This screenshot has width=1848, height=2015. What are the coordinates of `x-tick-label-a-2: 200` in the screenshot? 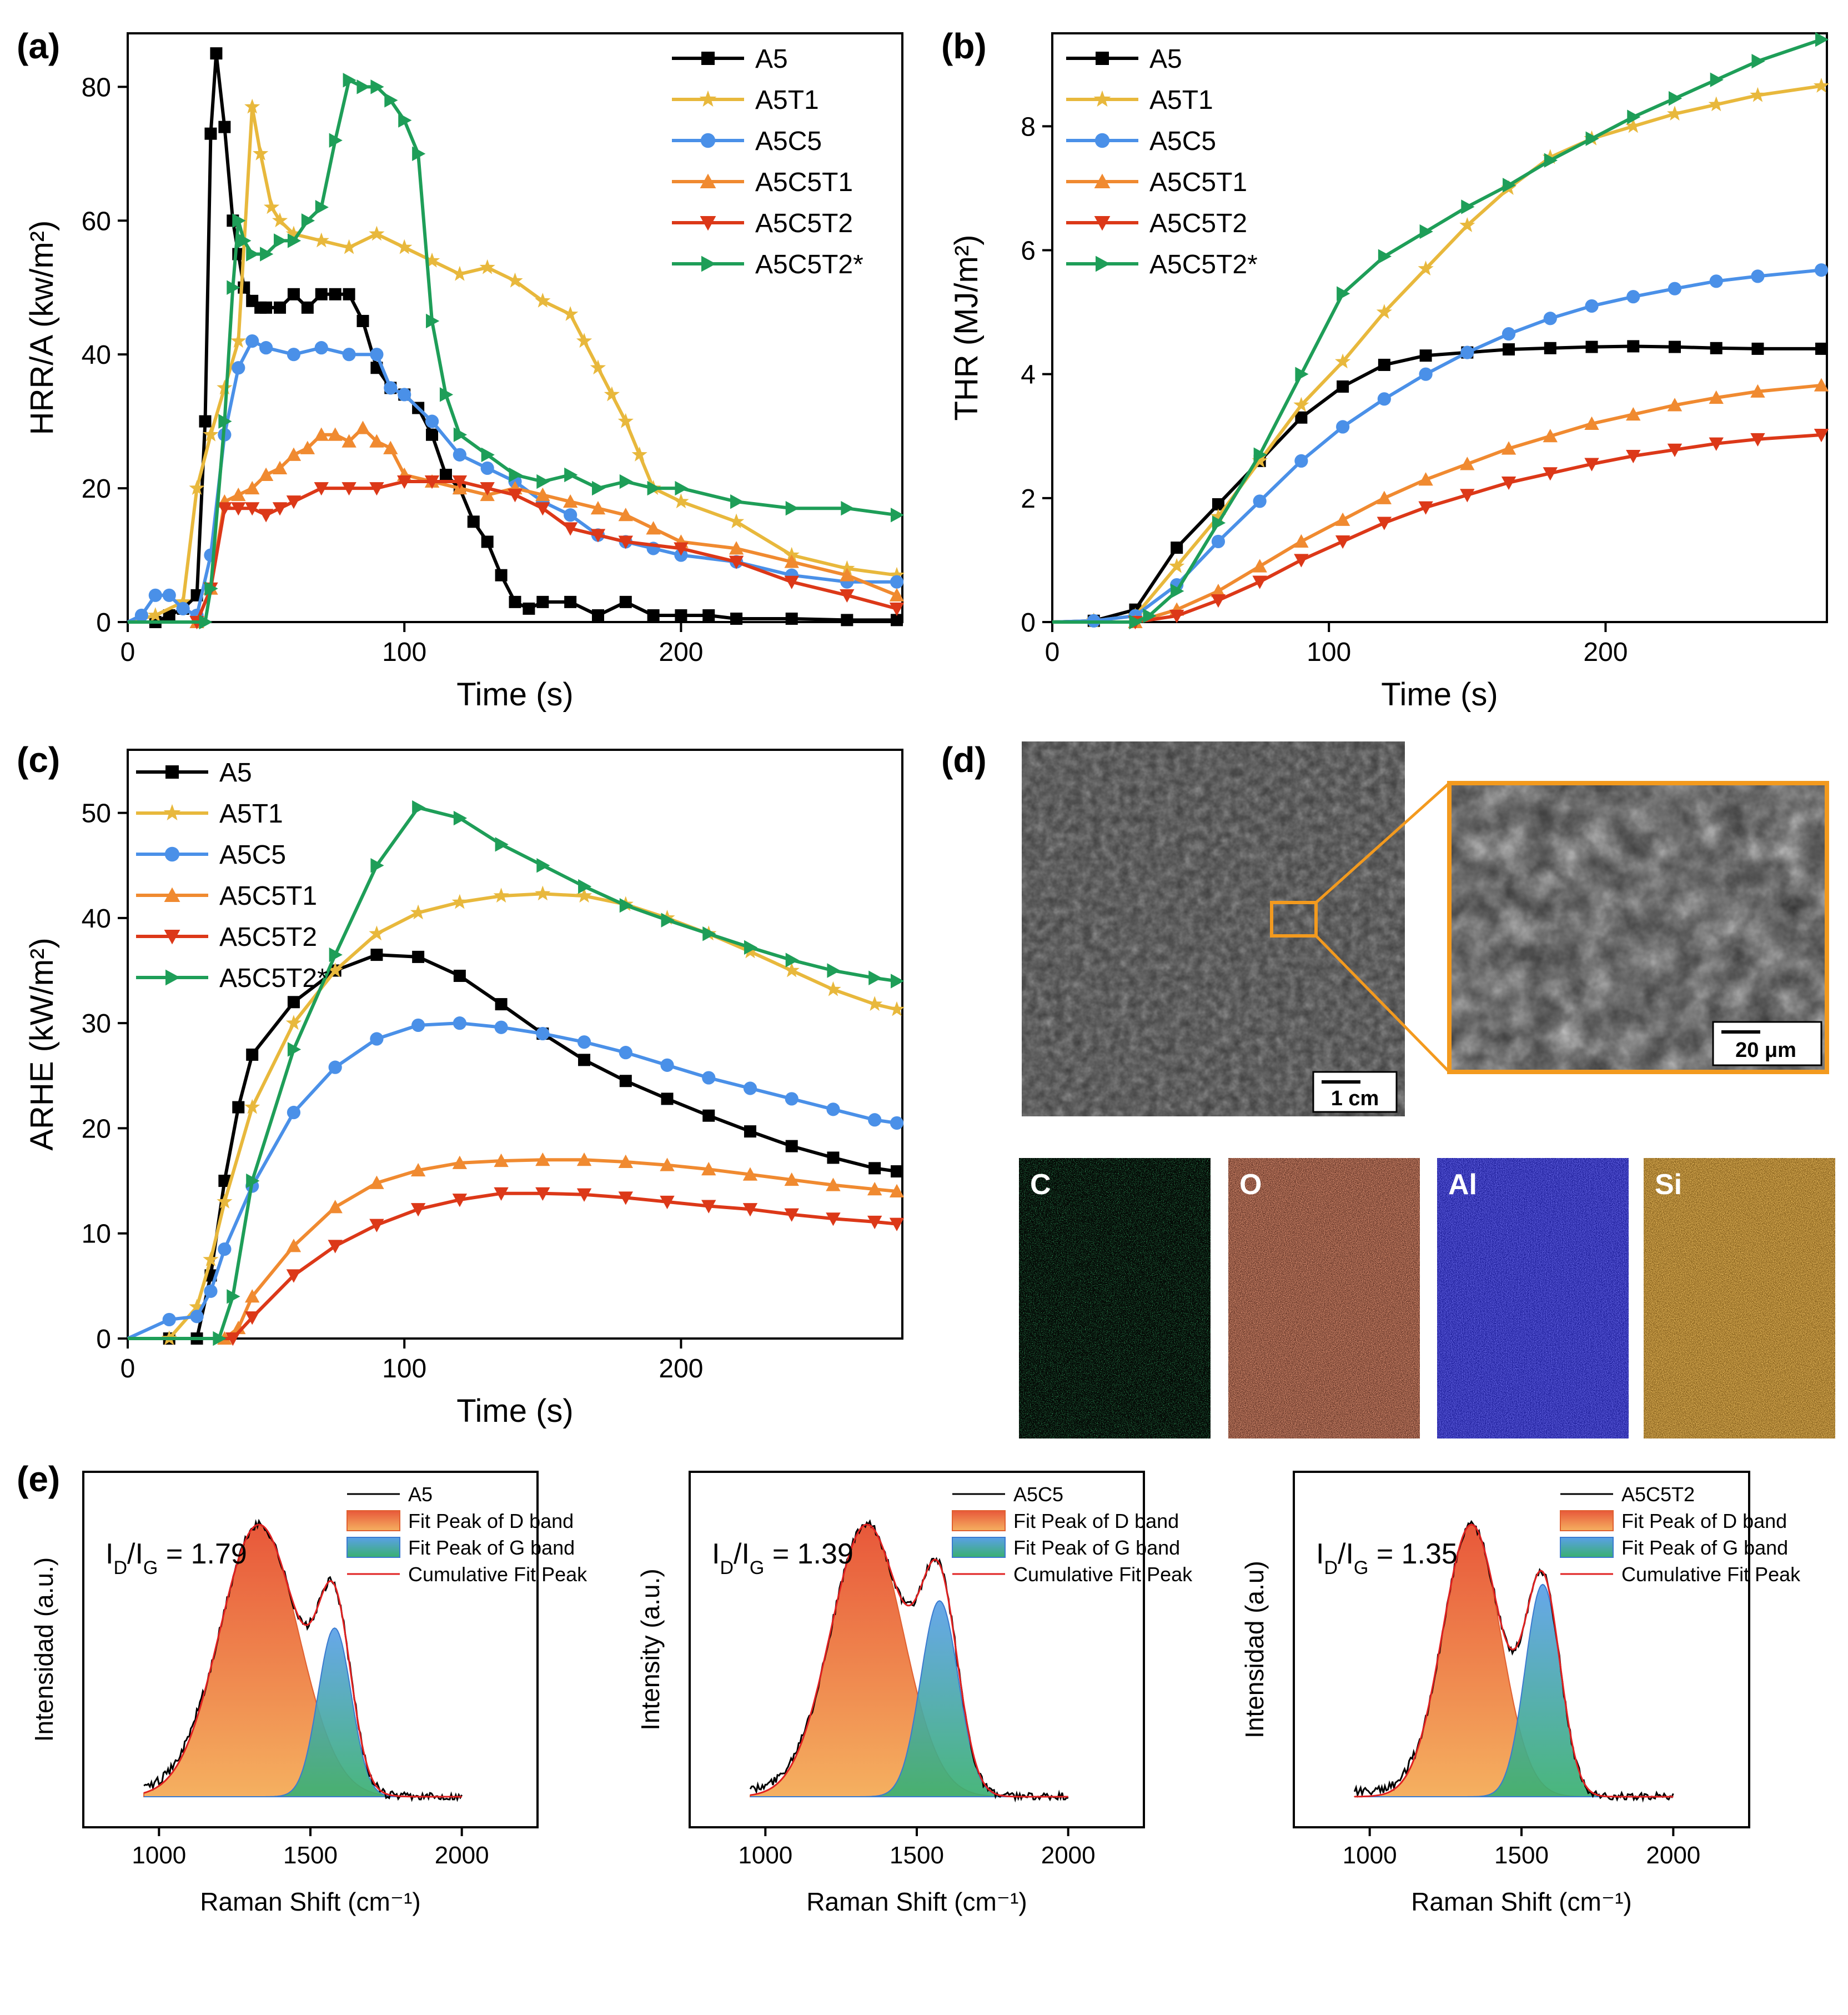 It's located at (681, 653).